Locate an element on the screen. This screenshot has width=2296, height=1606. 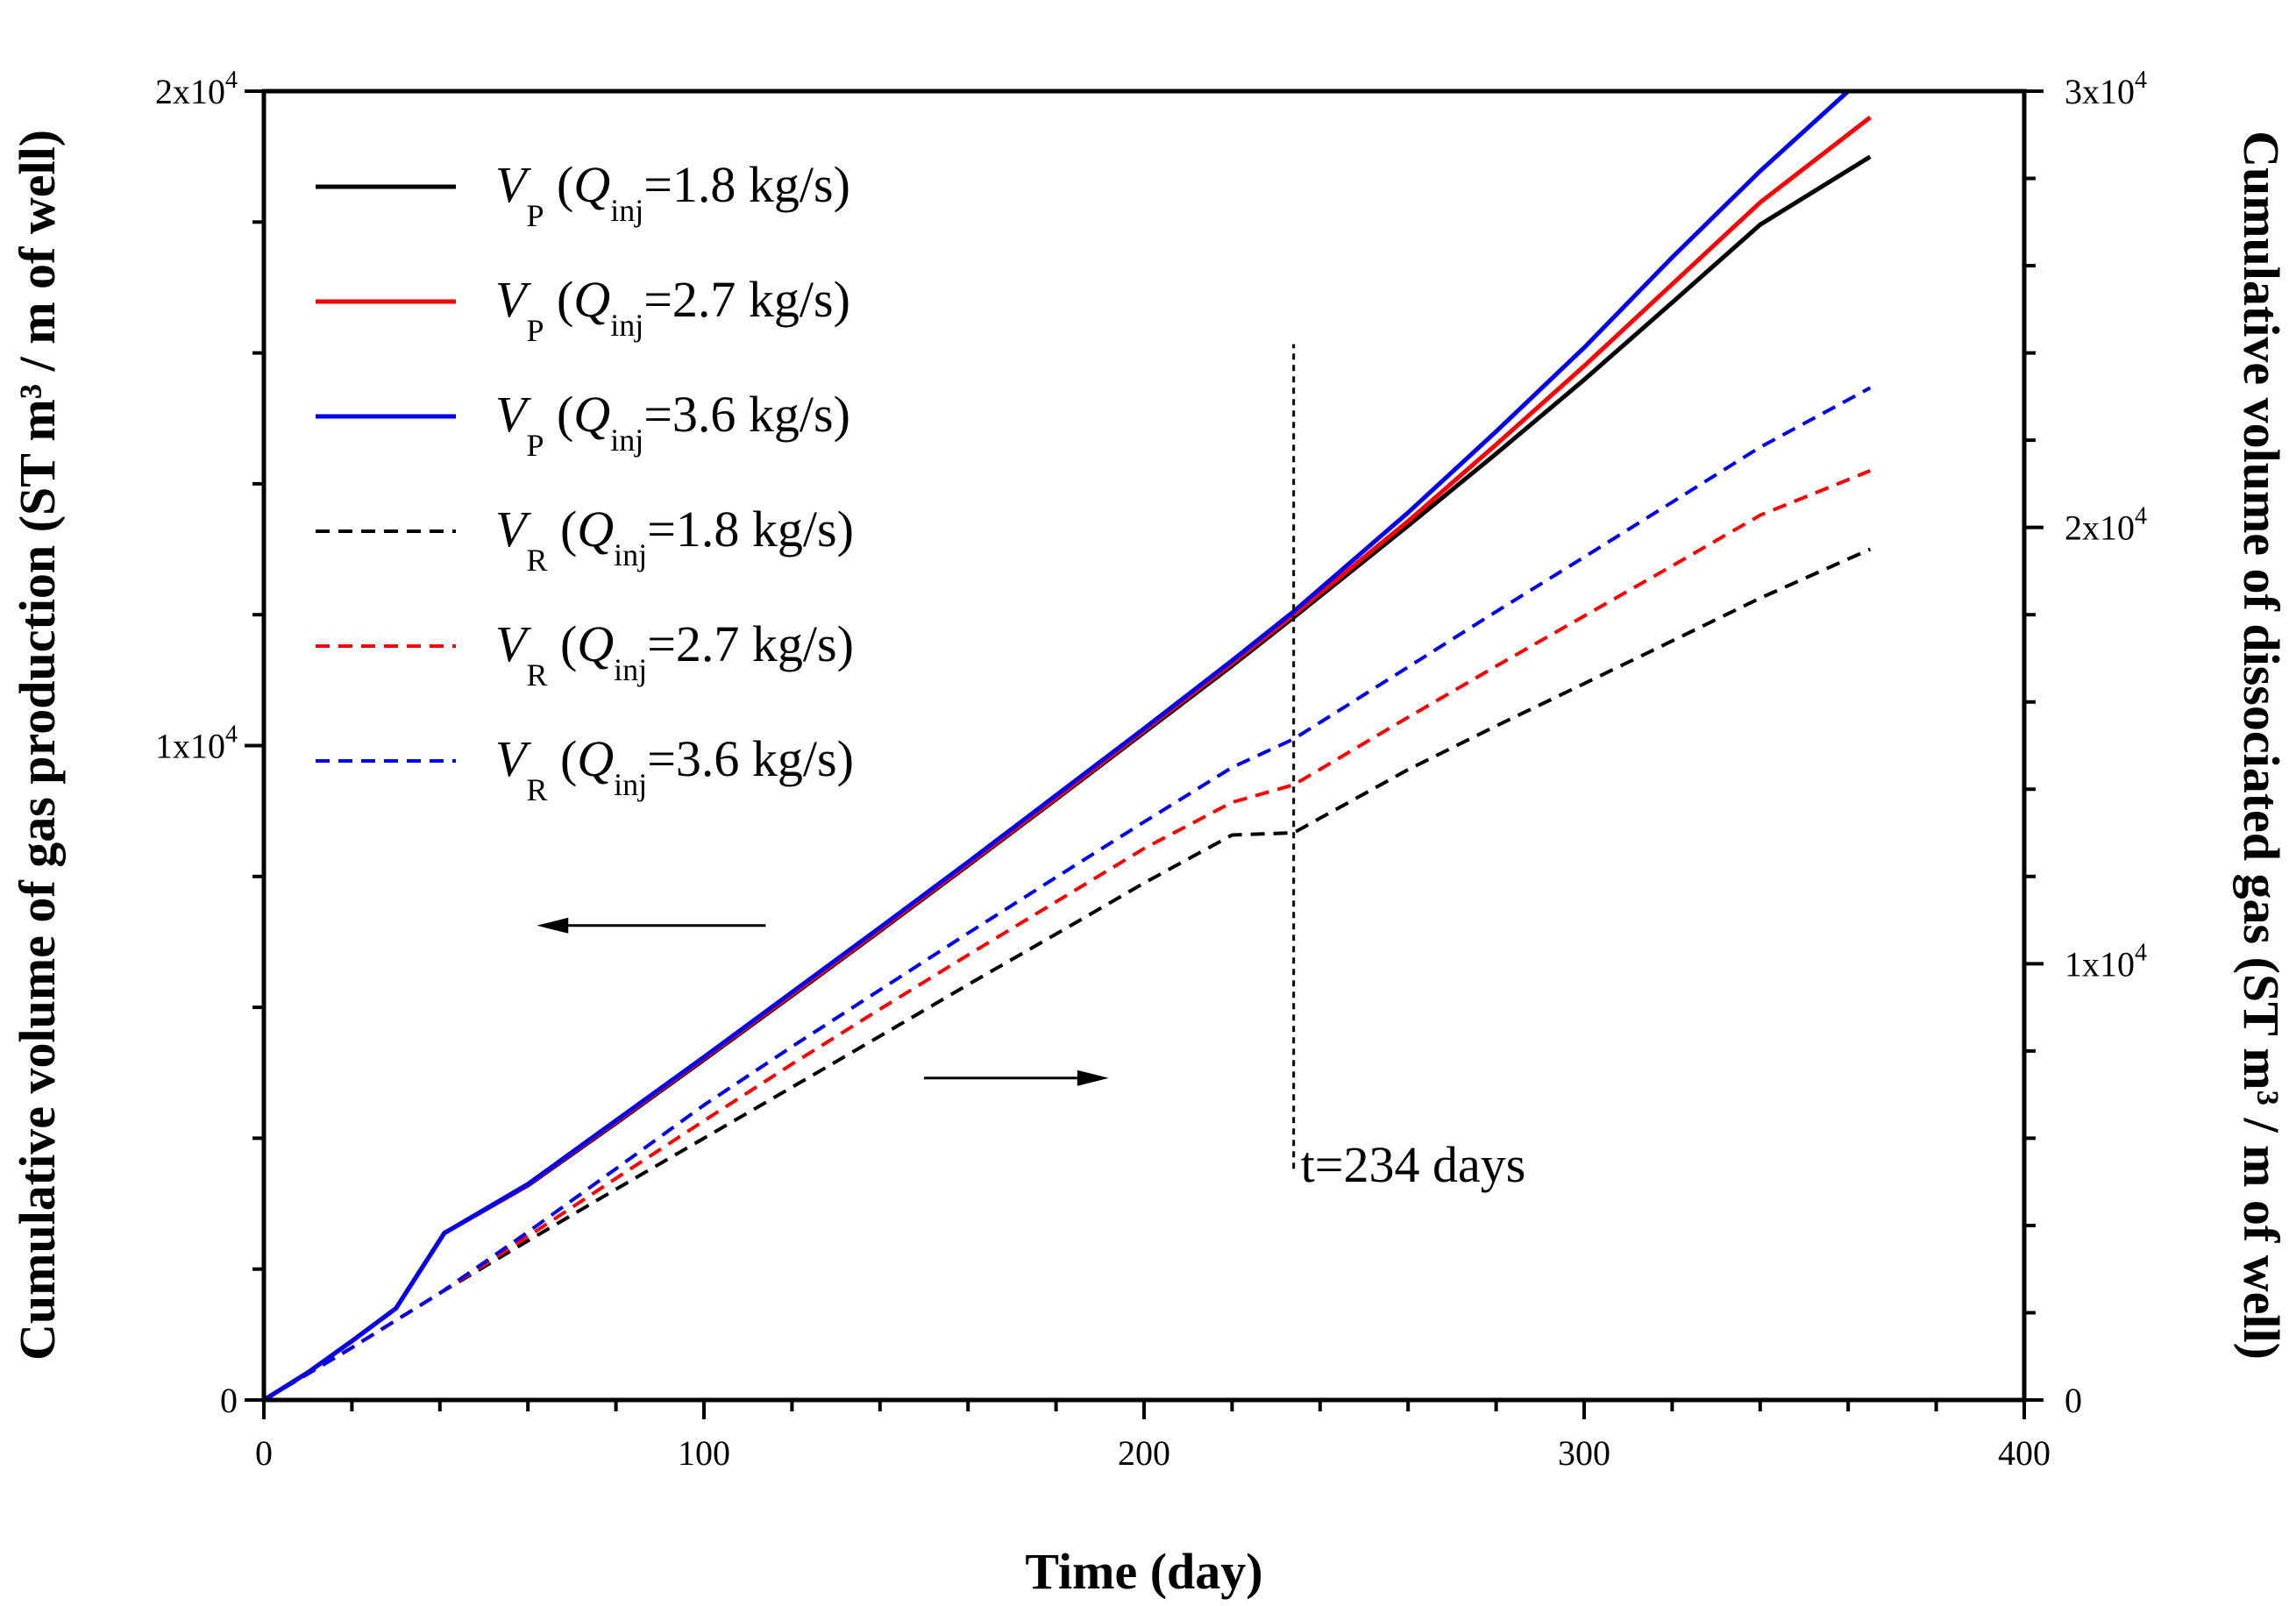
x-tick-label: 300 is located at coordinates (1584, 1453).